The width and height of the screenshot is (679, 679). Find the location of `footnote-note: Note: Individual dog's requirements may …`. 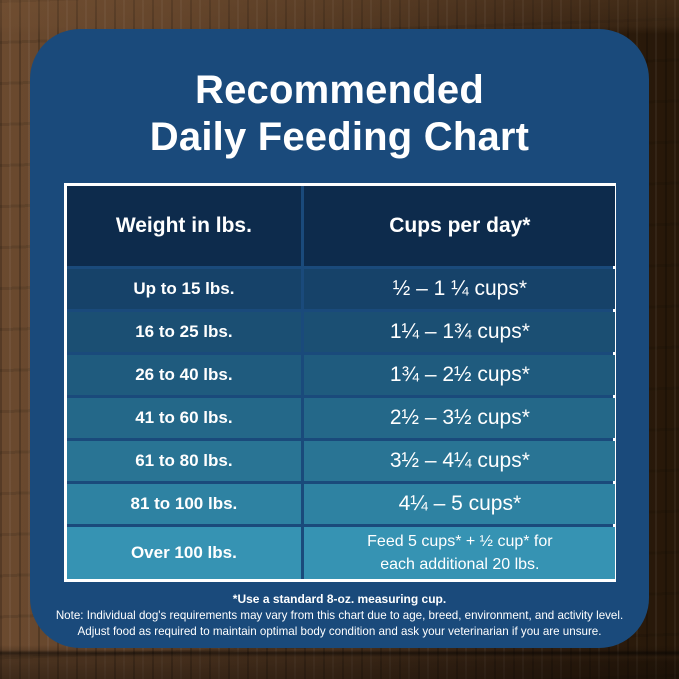

footnote-note: Note: Individual dog's requirements may … is located at coordinates (339, 616).